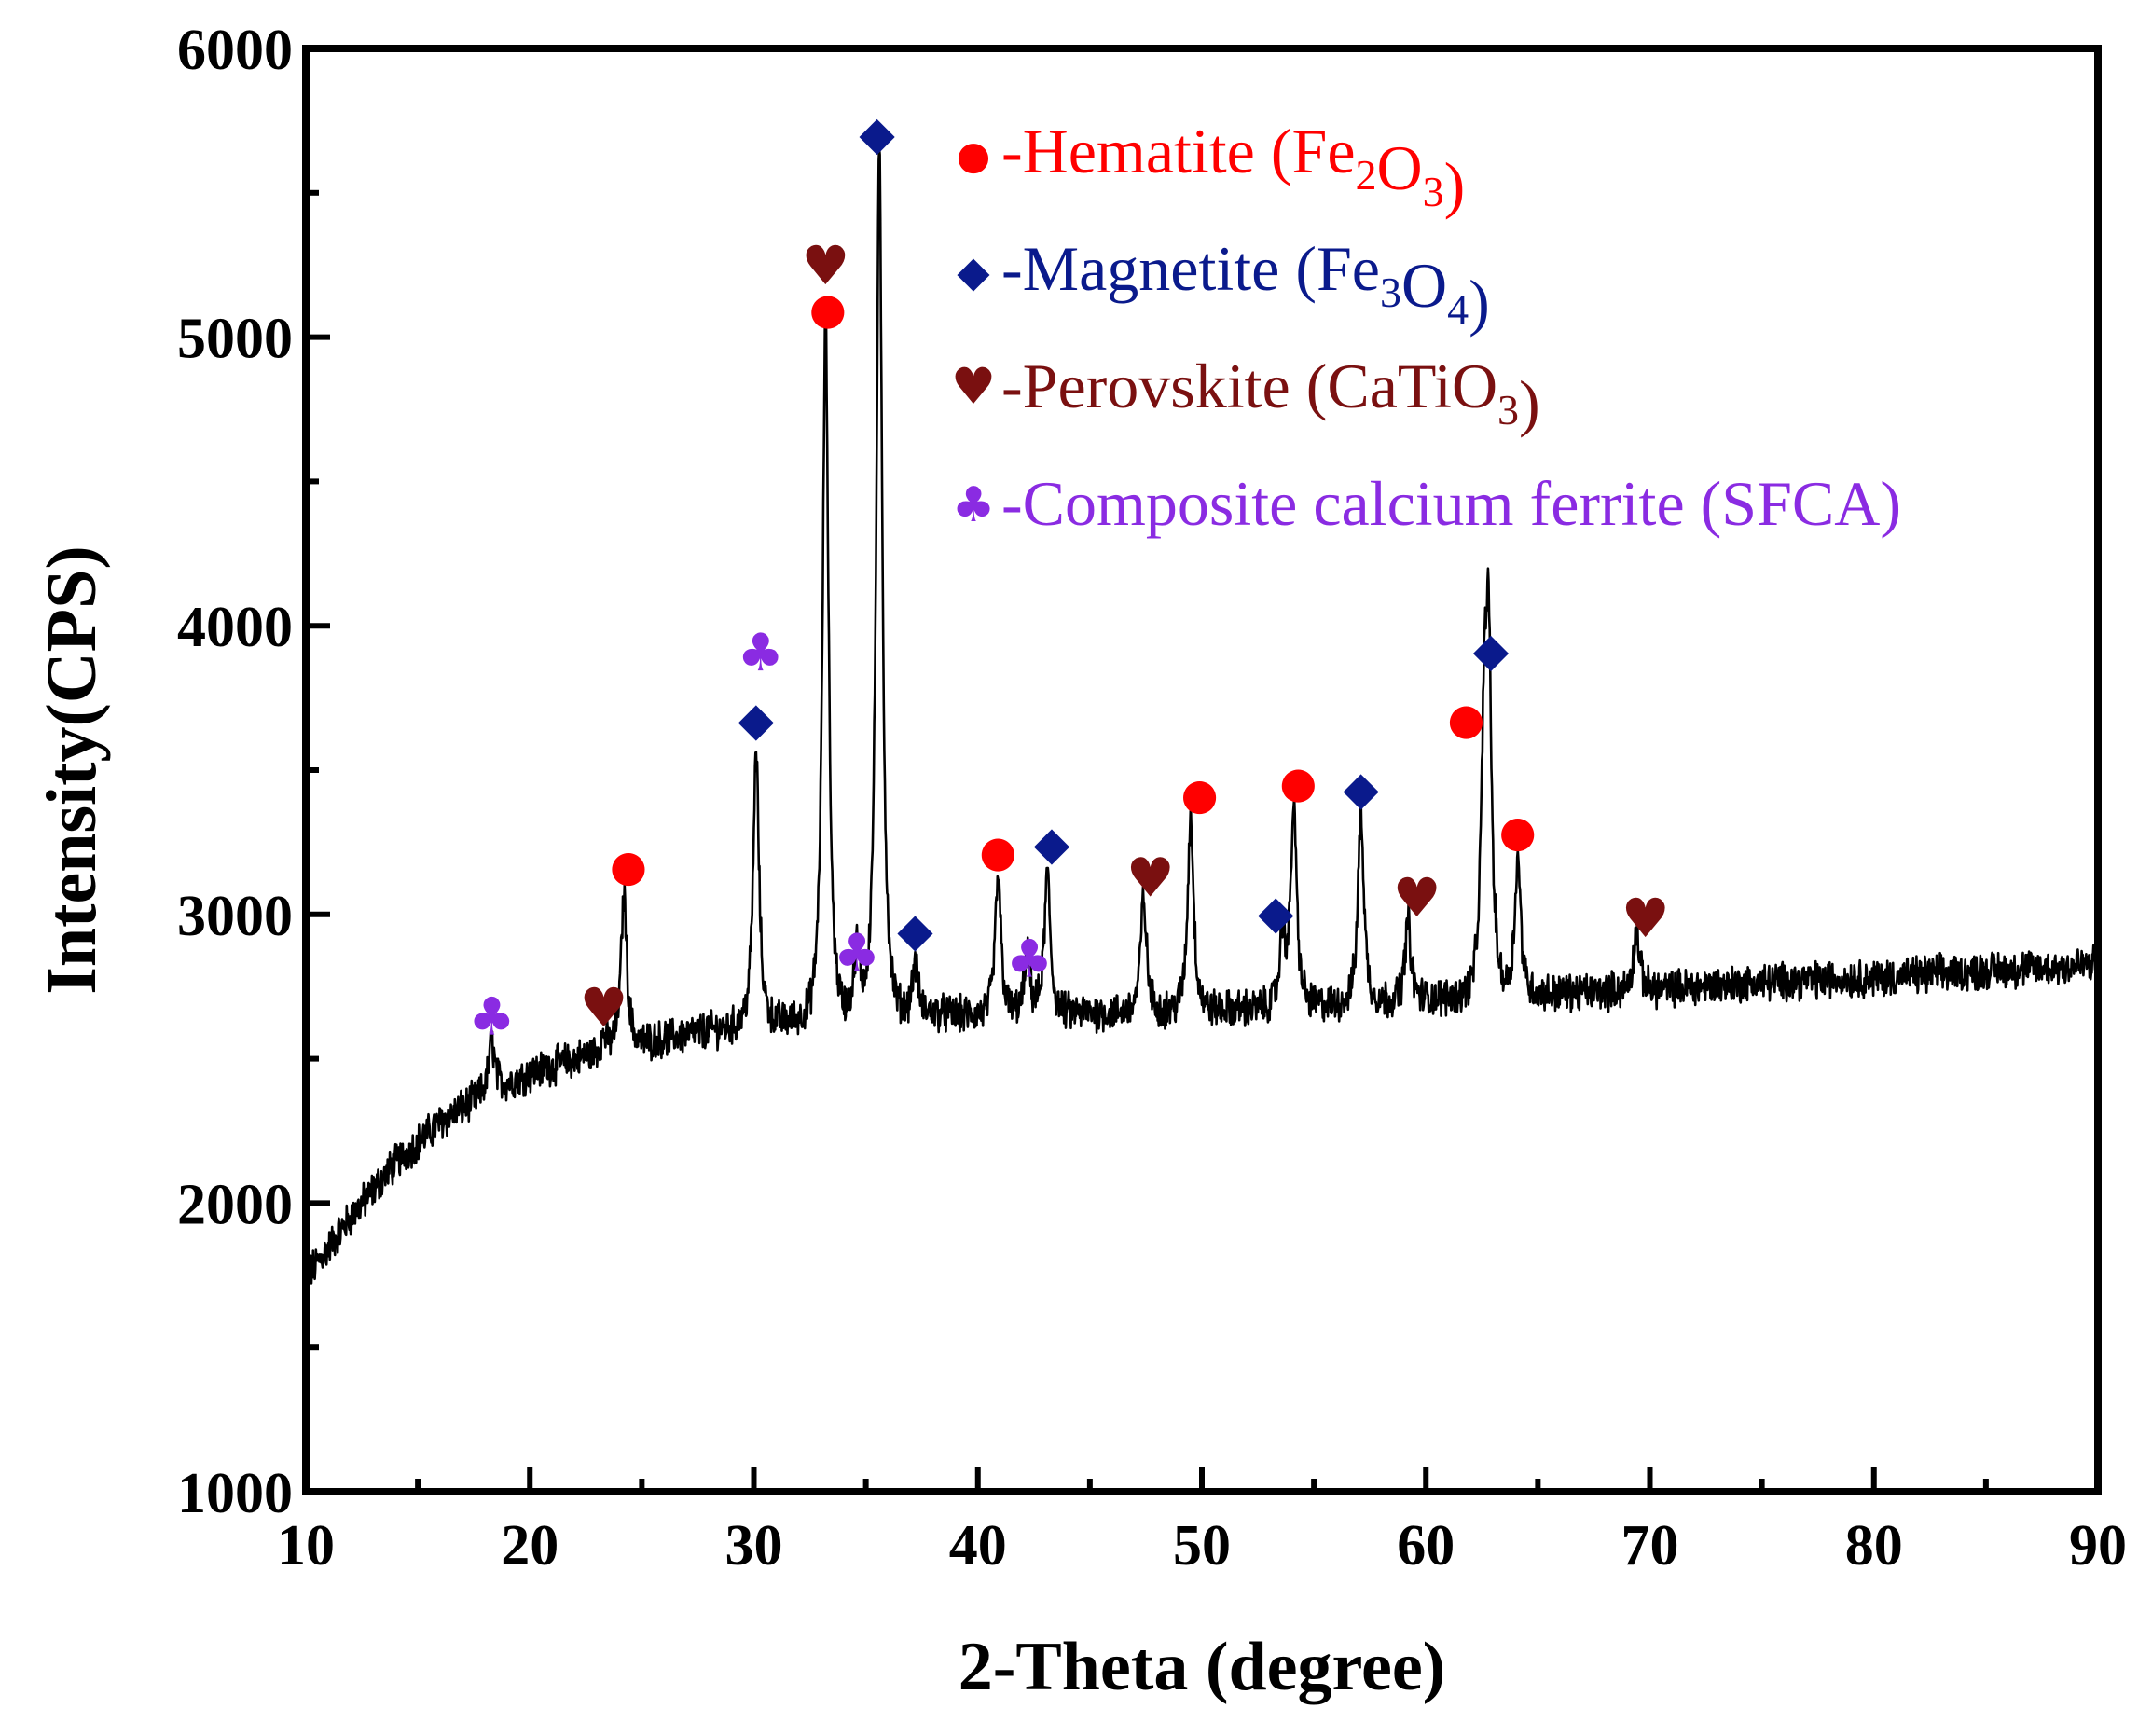  What do you see at coordinates (974, 155) in the screenshot?
I see `legend-symbol: ●` at bounding box center [974, 155].